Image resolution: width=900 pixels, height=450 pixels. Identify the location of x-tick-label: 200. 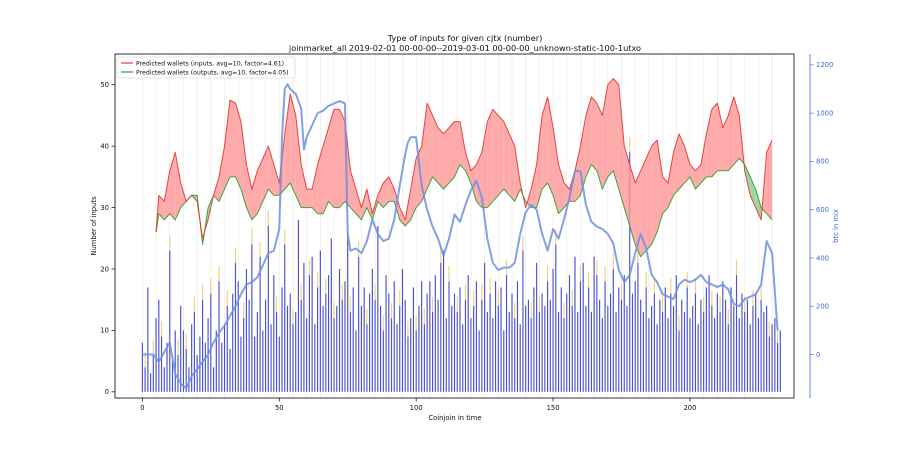
(689, 408).